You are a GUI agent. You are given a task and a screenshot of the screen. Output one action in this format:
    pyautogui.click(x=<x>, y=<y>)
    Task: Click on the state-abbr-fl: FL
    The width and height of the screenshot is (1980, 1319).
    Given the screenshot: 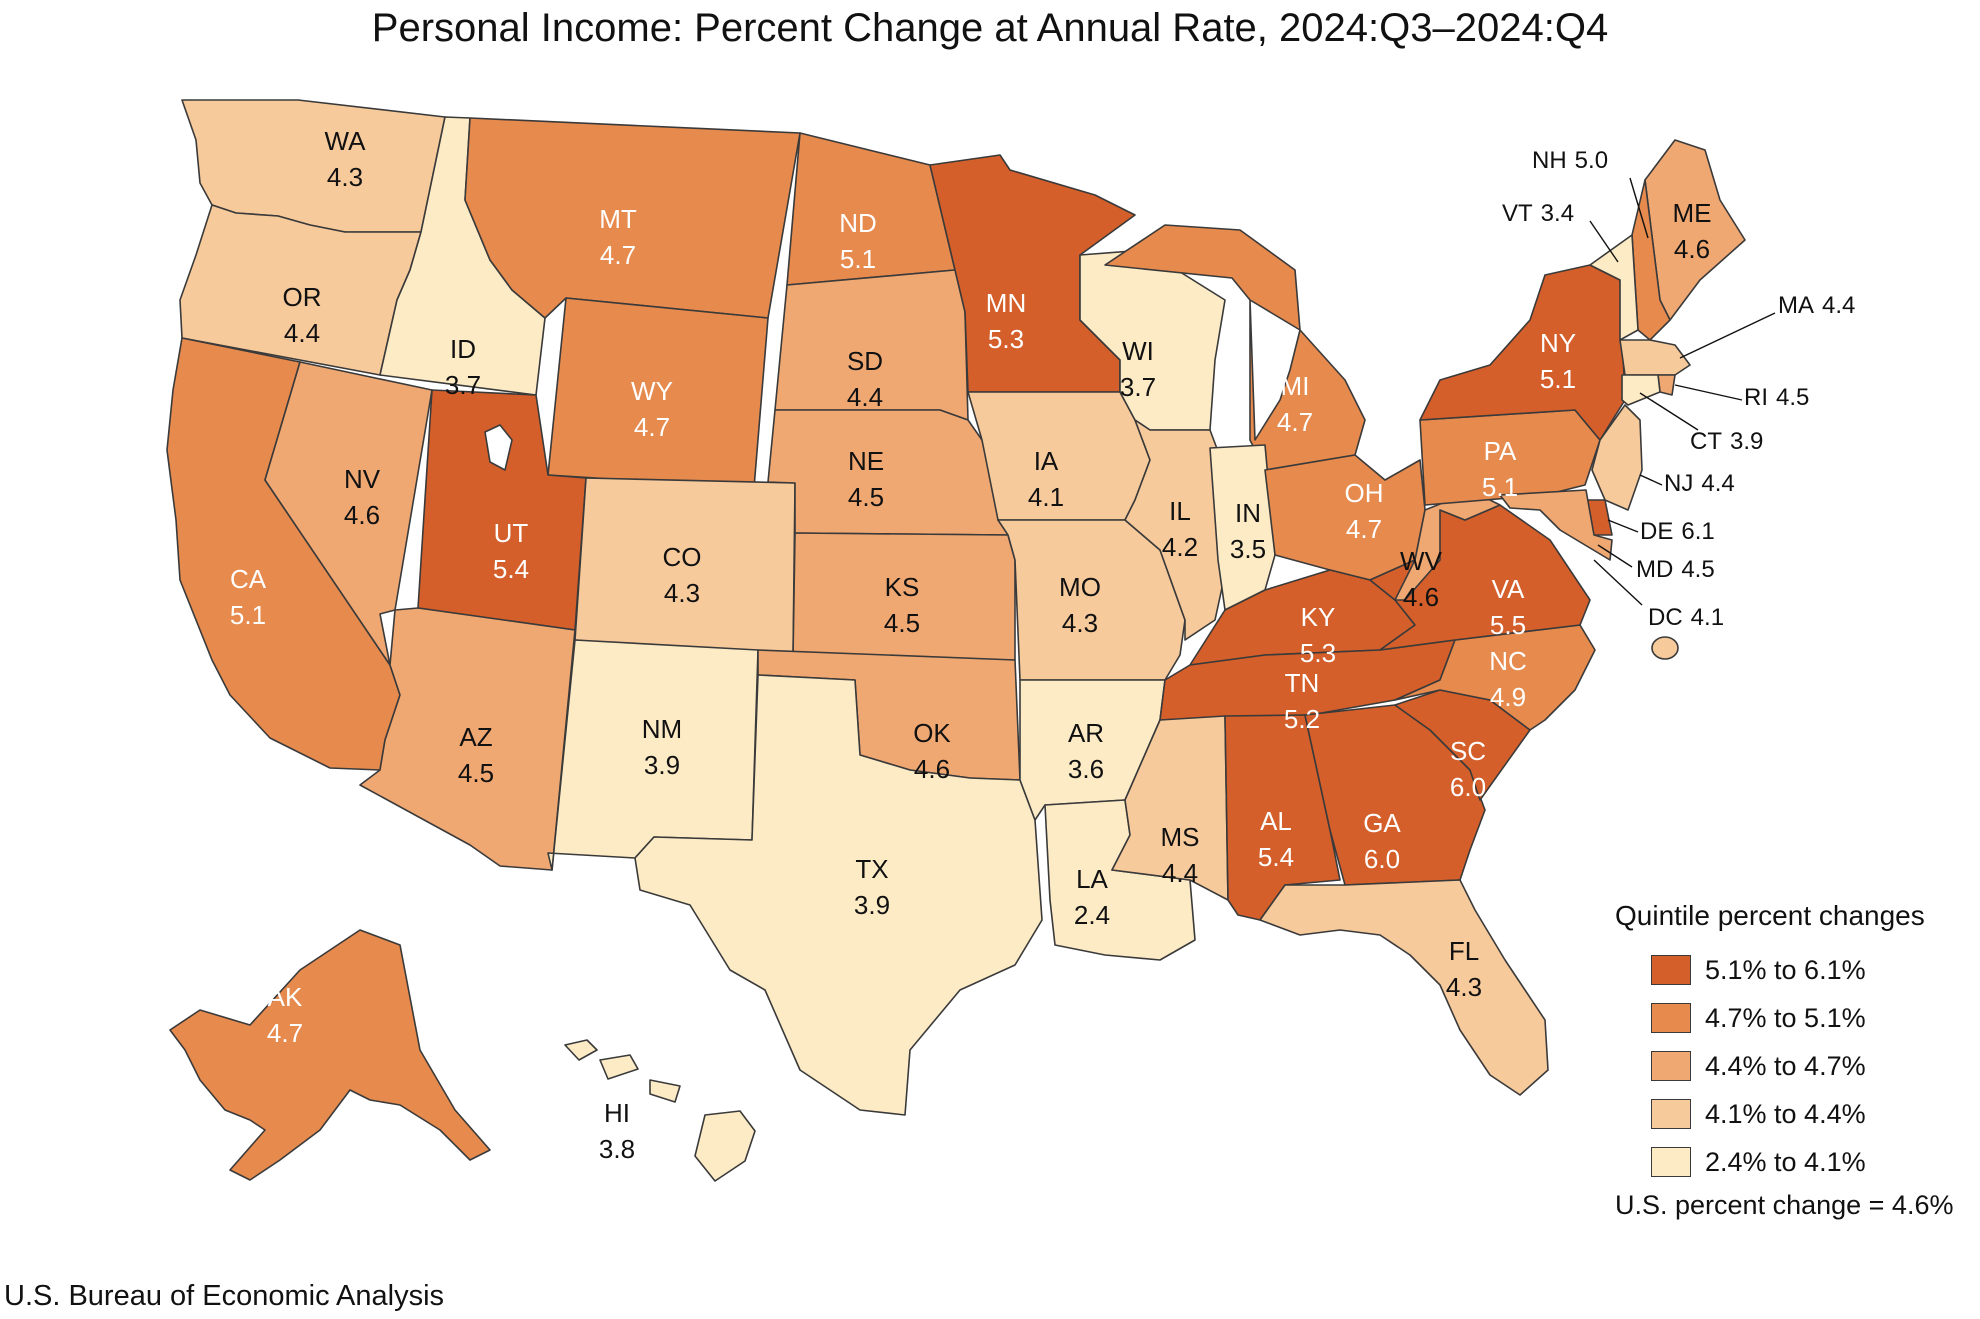 What is the action you would take?
    pyautogui.click(x=1464, y=951)
    